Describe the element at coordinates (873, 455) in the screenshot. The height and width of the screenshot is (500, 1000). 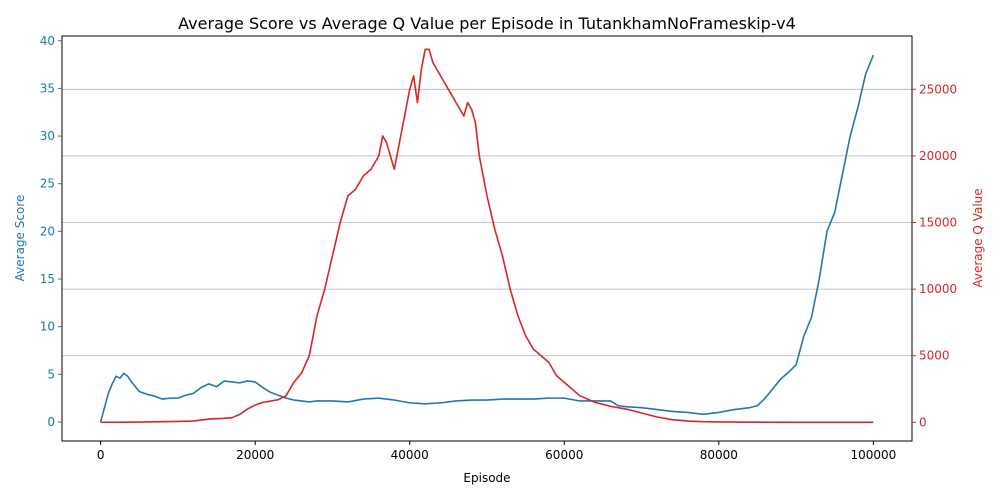
I see `x-tick-label: 100000` at that location.